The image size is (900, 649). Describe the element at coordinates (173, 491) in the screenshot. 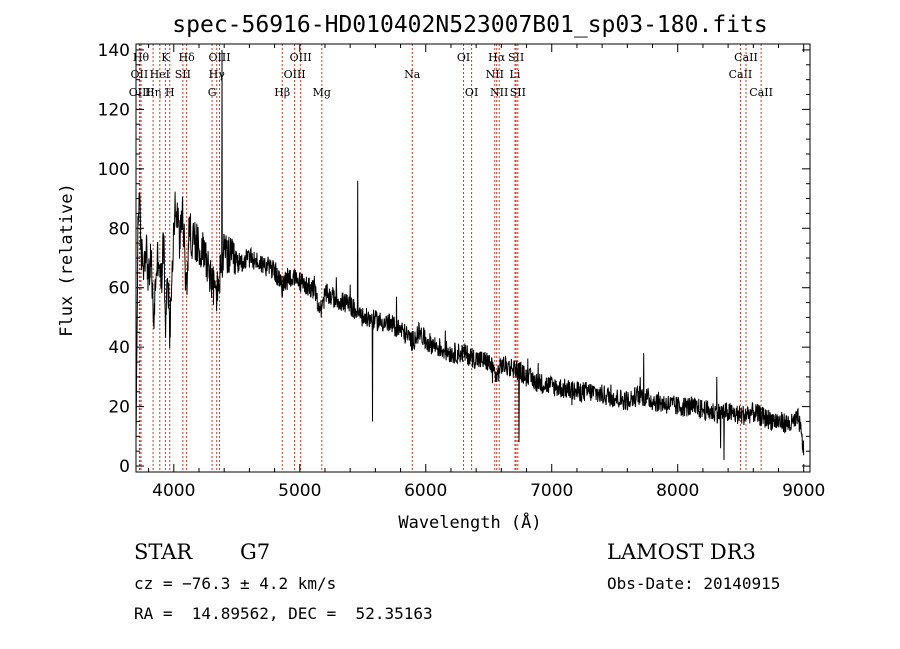

I see `x-tick-label: 4000` at that location.